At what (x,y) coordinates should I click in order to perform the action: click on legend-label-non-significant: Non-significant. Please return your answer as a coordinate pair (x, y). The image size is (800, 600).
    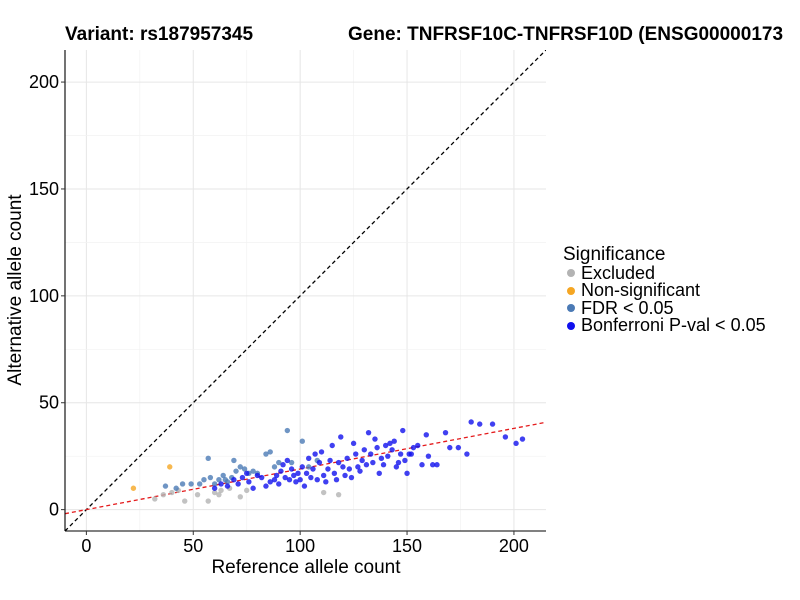
    Looking at the image, I should click on (641, 290).